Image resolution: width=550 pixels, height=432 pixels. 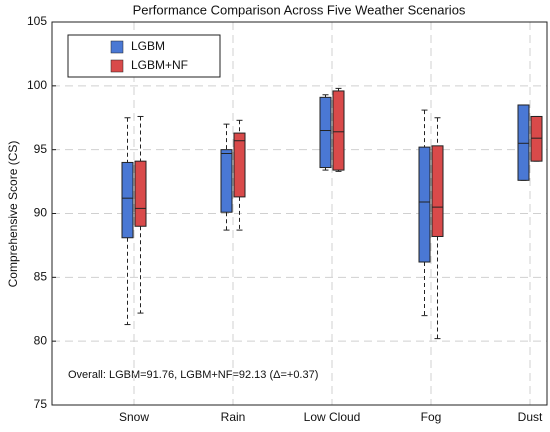 What do you see at coordinates (233, 417) in the screenshot?
I see `x-tick-label: Rain` at bounding box center [233, 417].